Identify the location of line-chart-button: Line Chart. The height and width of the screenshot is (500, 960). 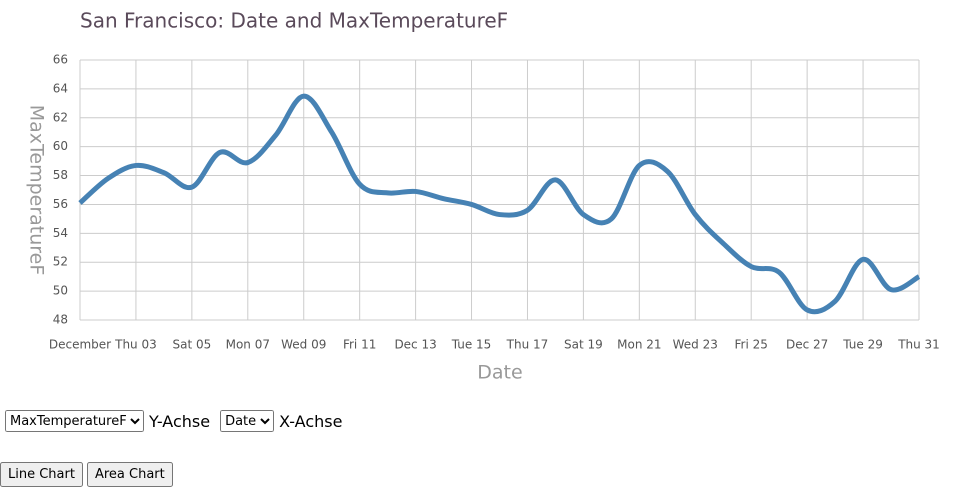
(41, 474).